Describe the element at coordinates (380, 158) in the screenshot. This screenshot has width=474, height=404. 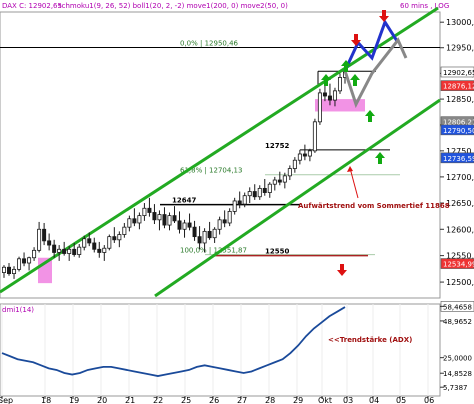
I see `buy-arrow` at that location.